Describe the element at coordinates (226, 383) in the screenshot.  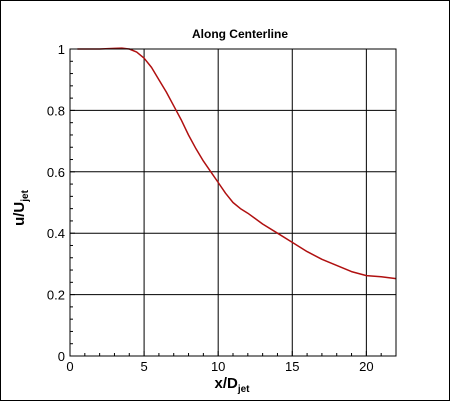
I see `x-axis-label-main: x/D` at that location.